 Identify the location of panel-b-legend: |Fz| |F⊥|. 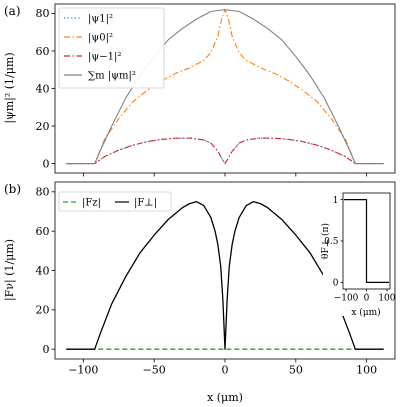
(115, 201).